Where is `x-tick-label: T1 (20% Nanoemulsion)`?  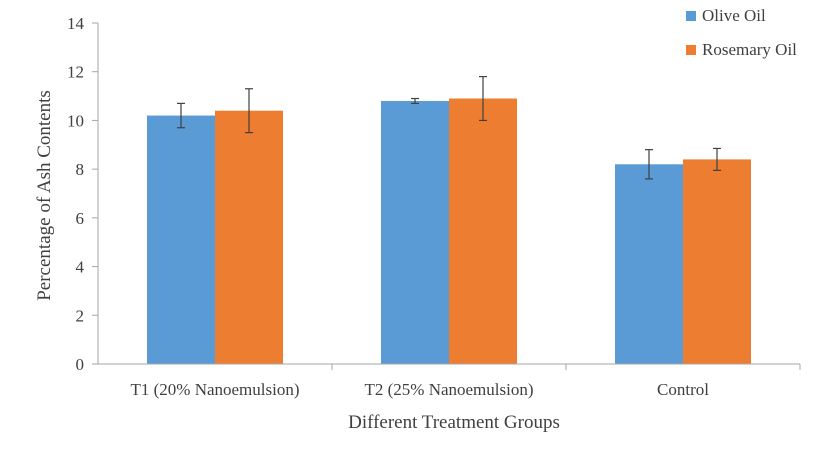 x-tick-label: T1 (20% Nanoemulsion) is located at coordinates (214, 389).